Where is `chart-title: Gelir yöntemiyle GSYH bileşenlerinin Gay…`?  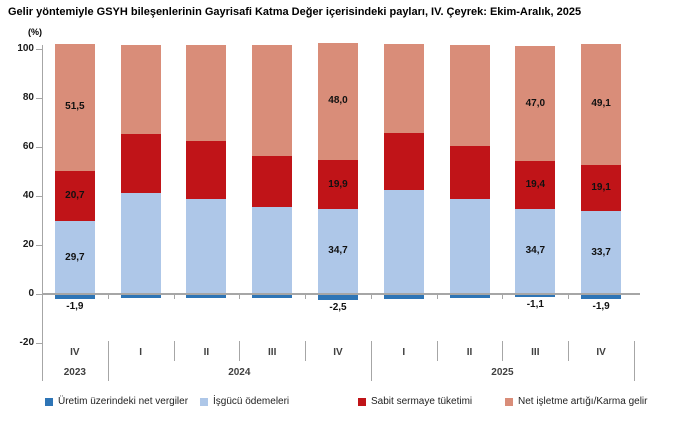 chart-title: Gelir yöntemiyle GSYH bileşenlerinin Gay… is located at coordinates (295, 12).